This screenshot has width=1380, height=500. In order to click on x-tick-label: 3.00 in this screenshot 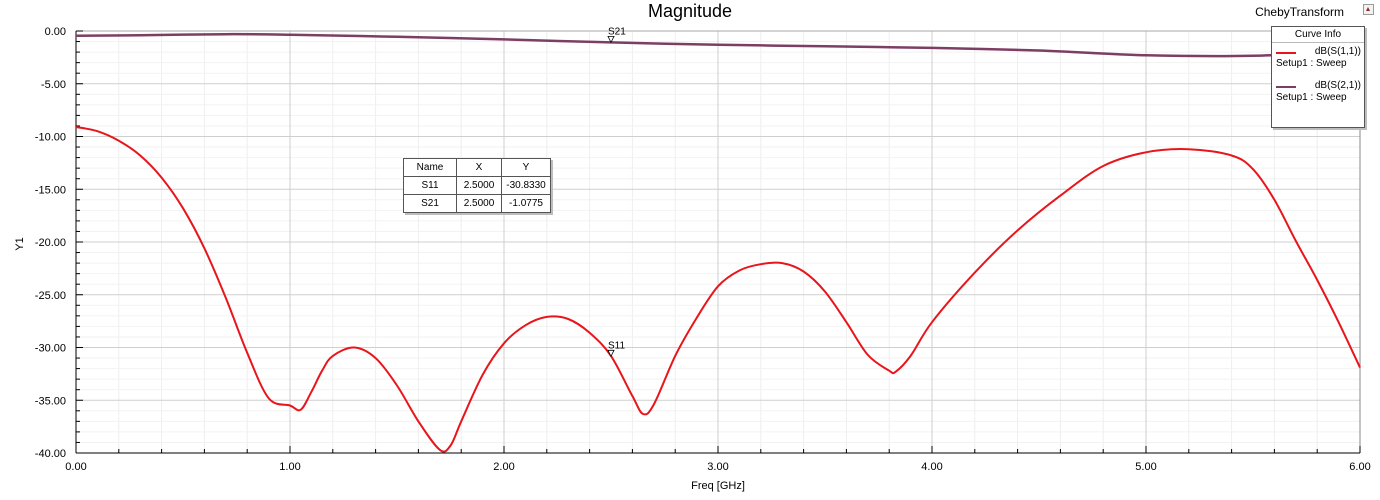, I will do `click(717, 467)`.